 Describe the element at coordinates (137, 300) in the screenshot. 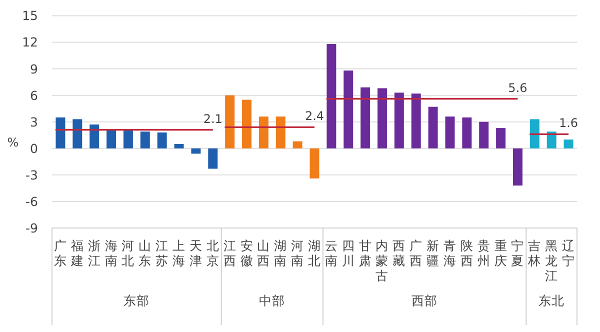

I see `x-axis-title: 东部` at that location.